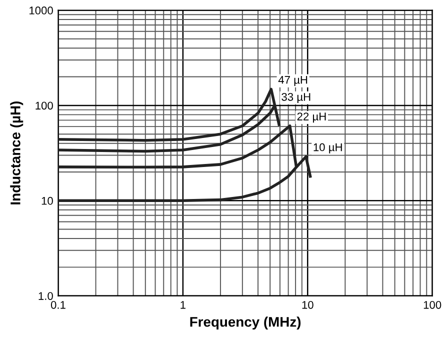 This screenshot has height=342, width=448. What do you see at coordinates (293, 81) in the screenshot?
I see `annotation: 47 µH` at bounding box center [293, 81].